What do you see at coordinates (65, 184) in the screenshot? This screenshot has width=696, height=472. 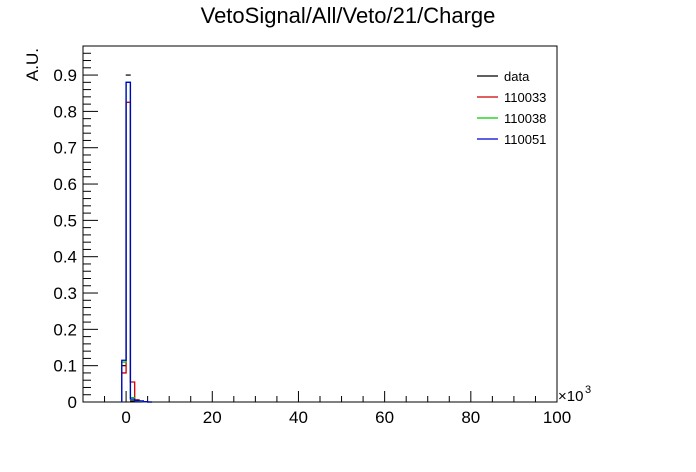 I see `y-tick-label: 0.6` at bounding box center [65, 184].